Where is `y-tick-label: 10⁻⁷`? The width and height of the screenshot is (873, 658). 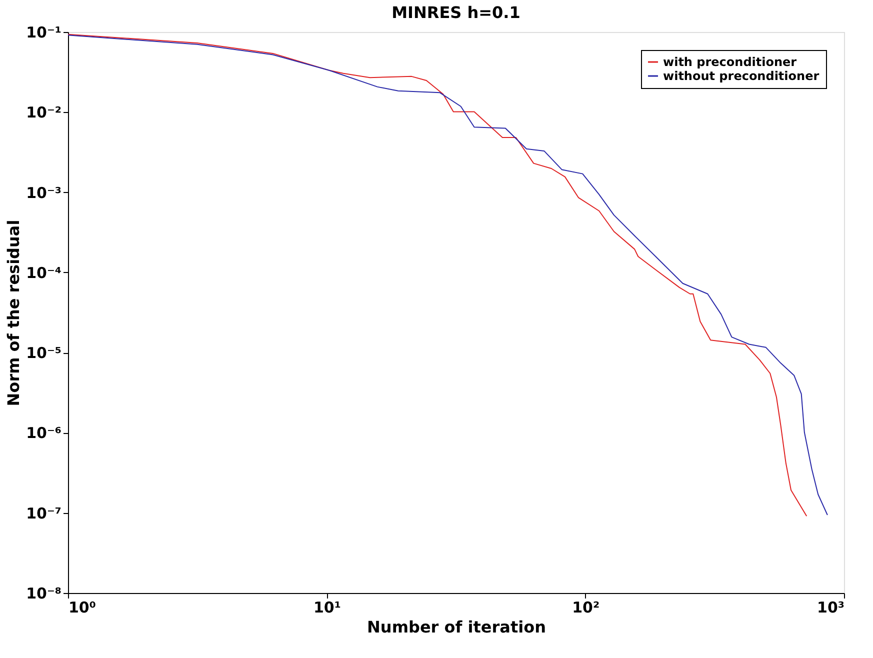 y-tick-label: 10⁻⁷ is located at coordinates (44, 513).